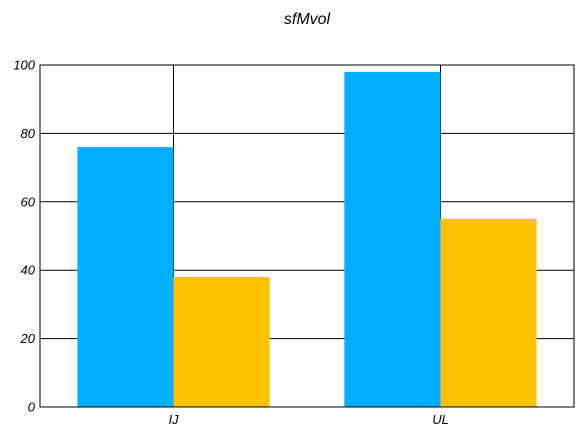  I want to click on bar-series-1-ul, so click(392, 239).